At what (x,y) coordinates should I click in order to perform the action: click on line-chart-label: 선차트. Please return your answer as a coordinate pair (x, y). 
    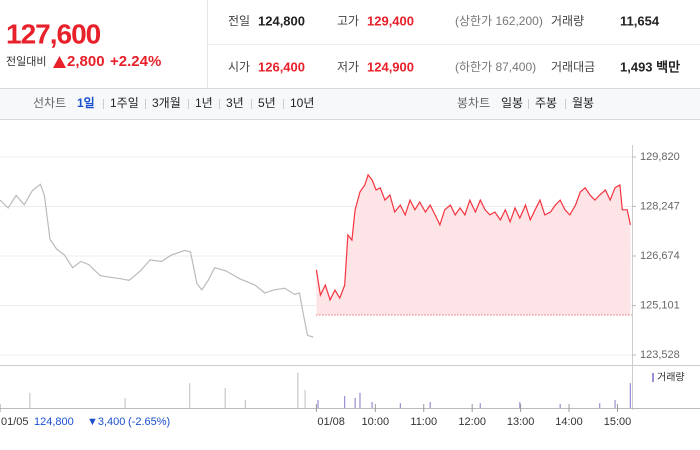
    Looking at the image, I should click on (49, 103).